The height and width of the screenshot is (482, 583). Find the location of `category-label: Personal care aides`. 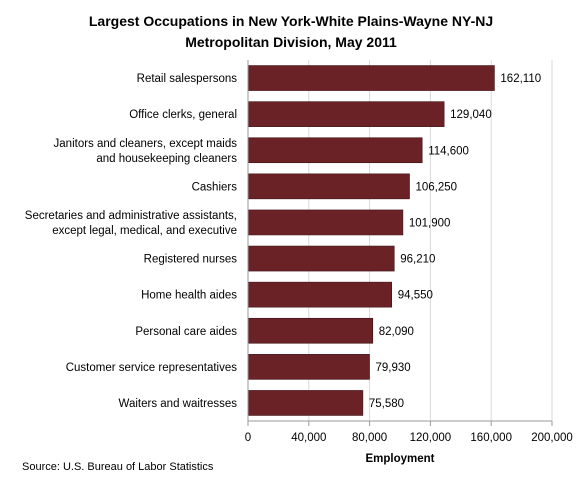

category-label: Personal care aides is located at coordinates (186, 332).